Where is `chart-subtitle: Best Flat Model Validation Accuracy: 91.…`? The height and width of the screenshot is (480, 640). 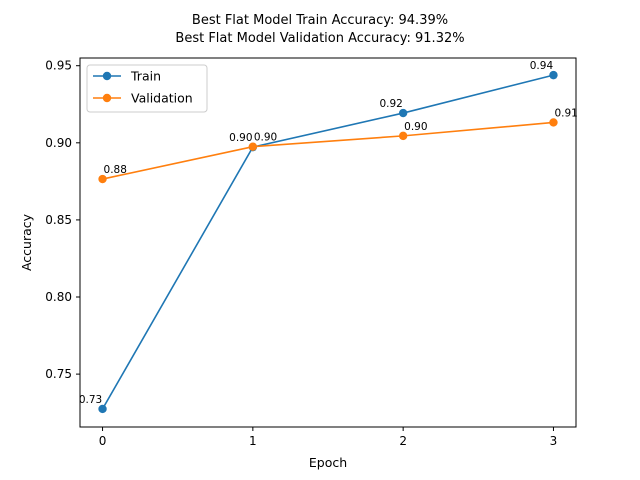 chart-subtitle: Best Flat Model Validation Accuracy: 91.… is located at coordinates (320, 38).